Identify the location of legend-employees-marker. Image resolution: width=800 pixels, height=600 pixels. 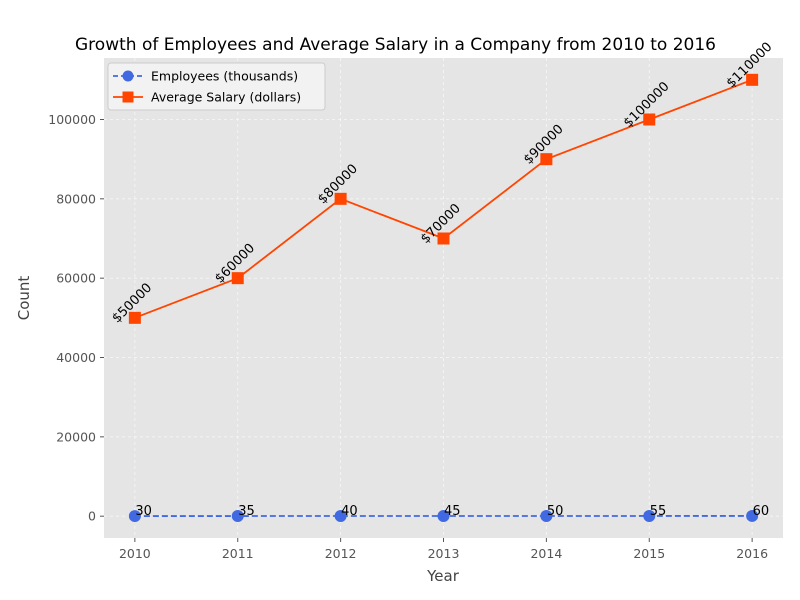
(128, 76).